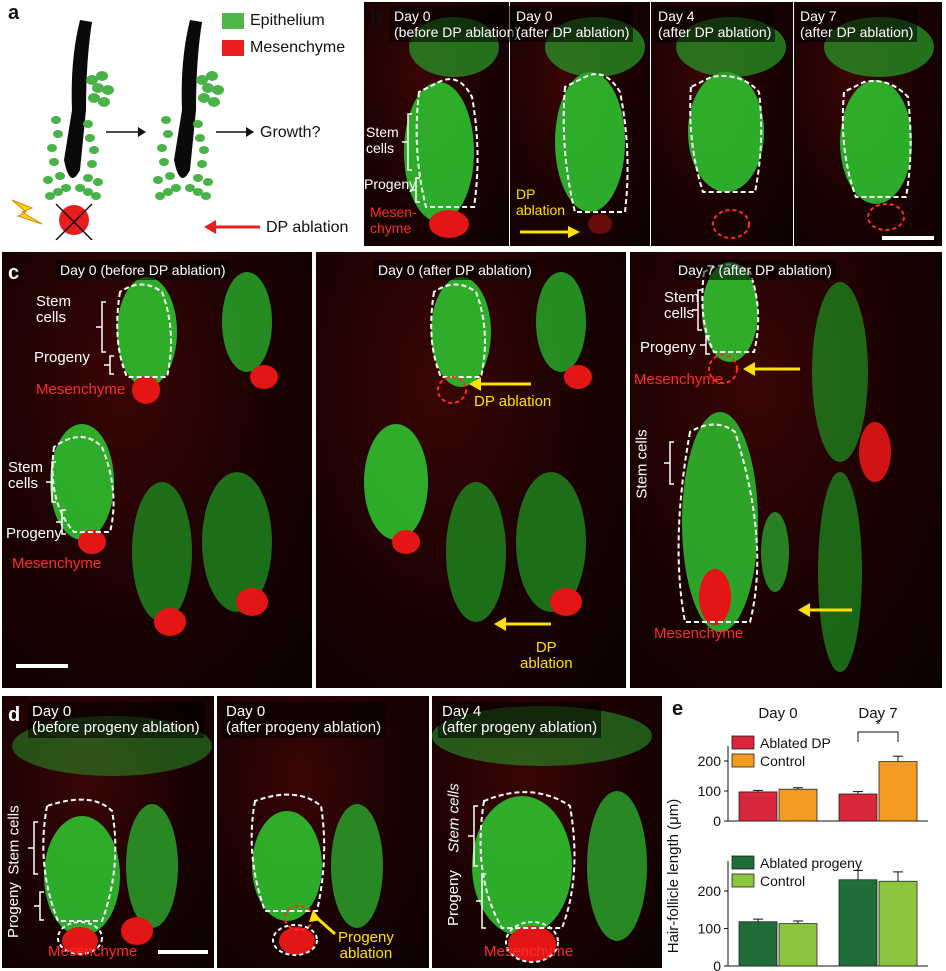  Describe the element at coordinates (14, 273) in the screenshot. I see `panel-c-letter: c` at that location.